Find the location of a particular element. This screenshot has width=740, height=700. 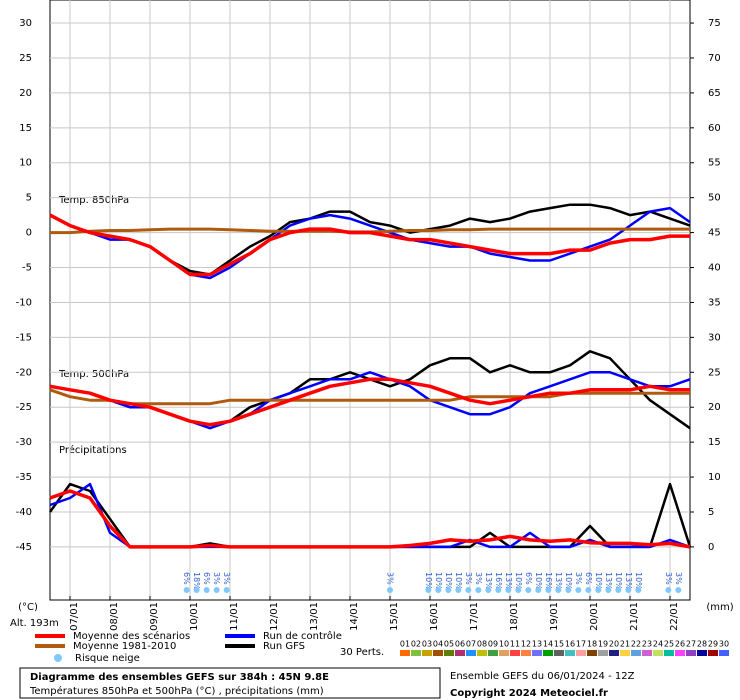

x-tick-label: 14/01 is located at coordinates (354, 616).